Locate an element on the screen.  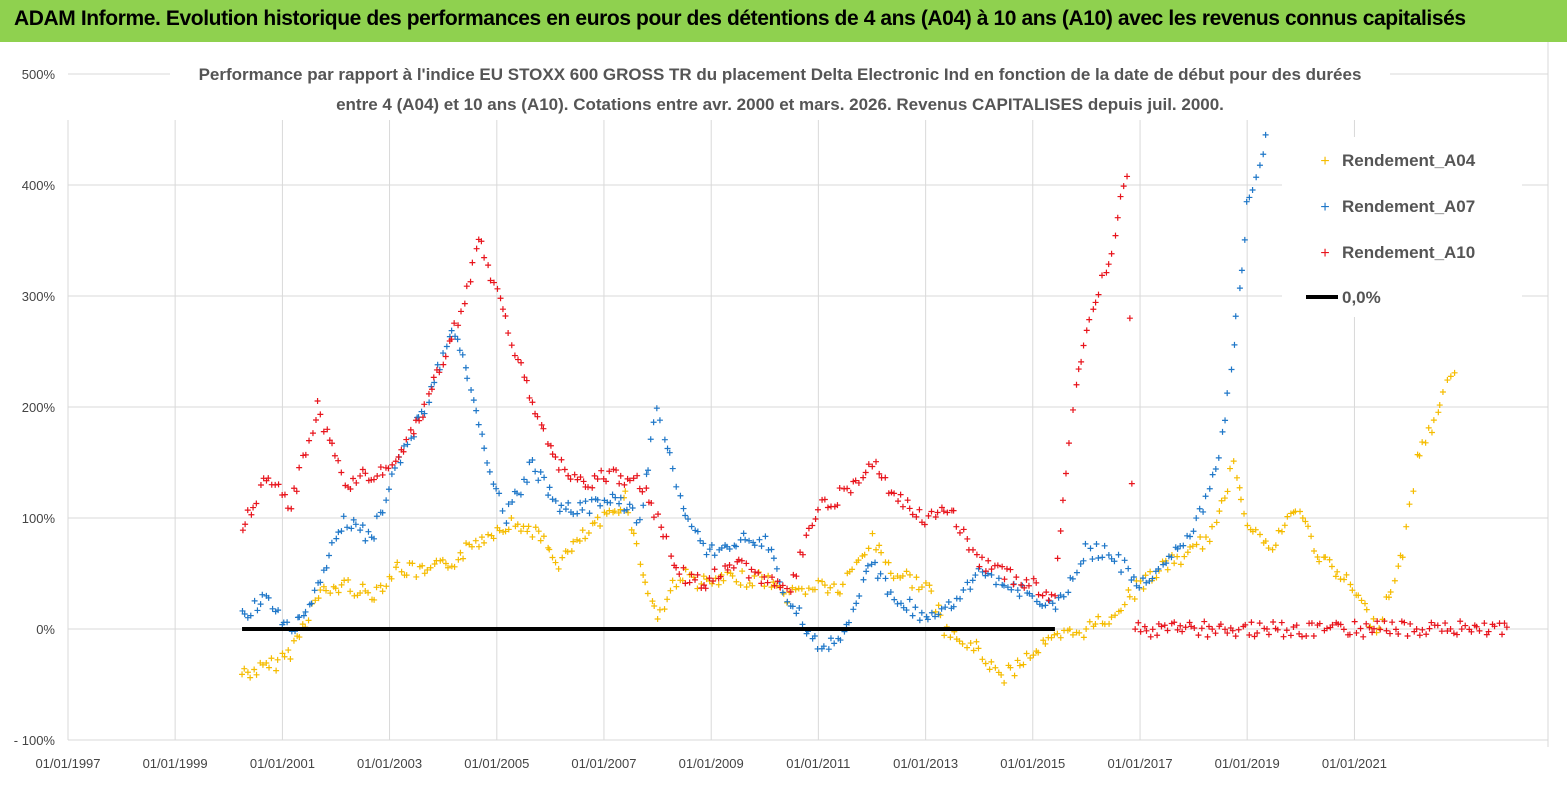
legend-label-a04: Rendement_A04 is located at coordinates (1409, 160).